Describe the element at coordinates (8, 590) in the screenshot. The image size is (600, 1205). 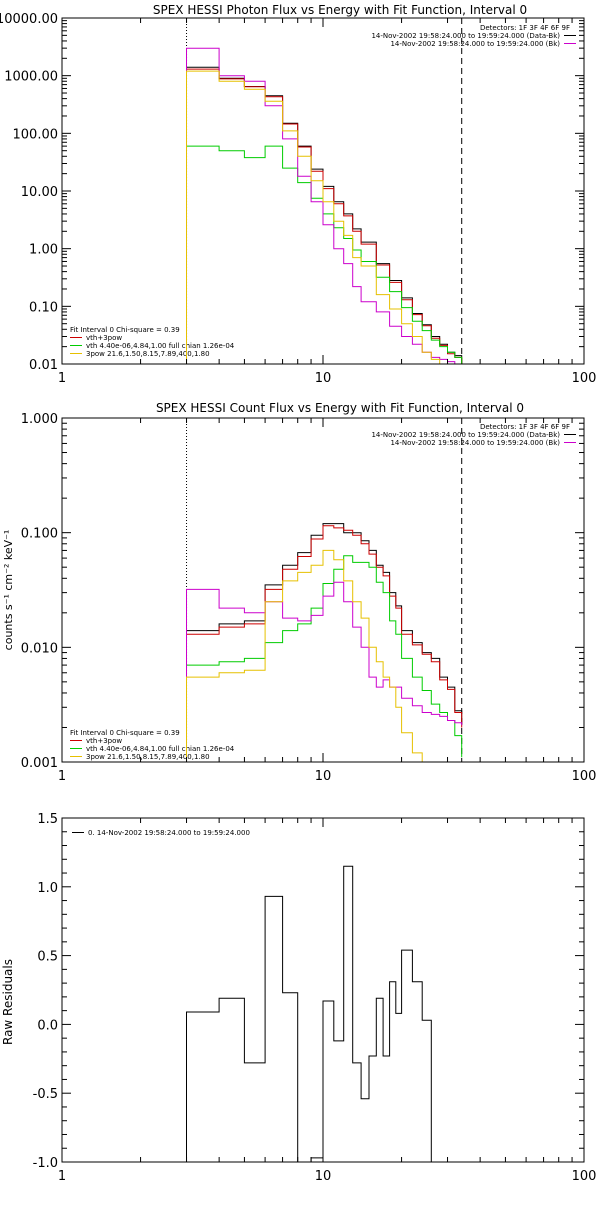
I see `count-flux-ylabel: counts s⁻¹ cm⁻² keV⁻¹` at that location.